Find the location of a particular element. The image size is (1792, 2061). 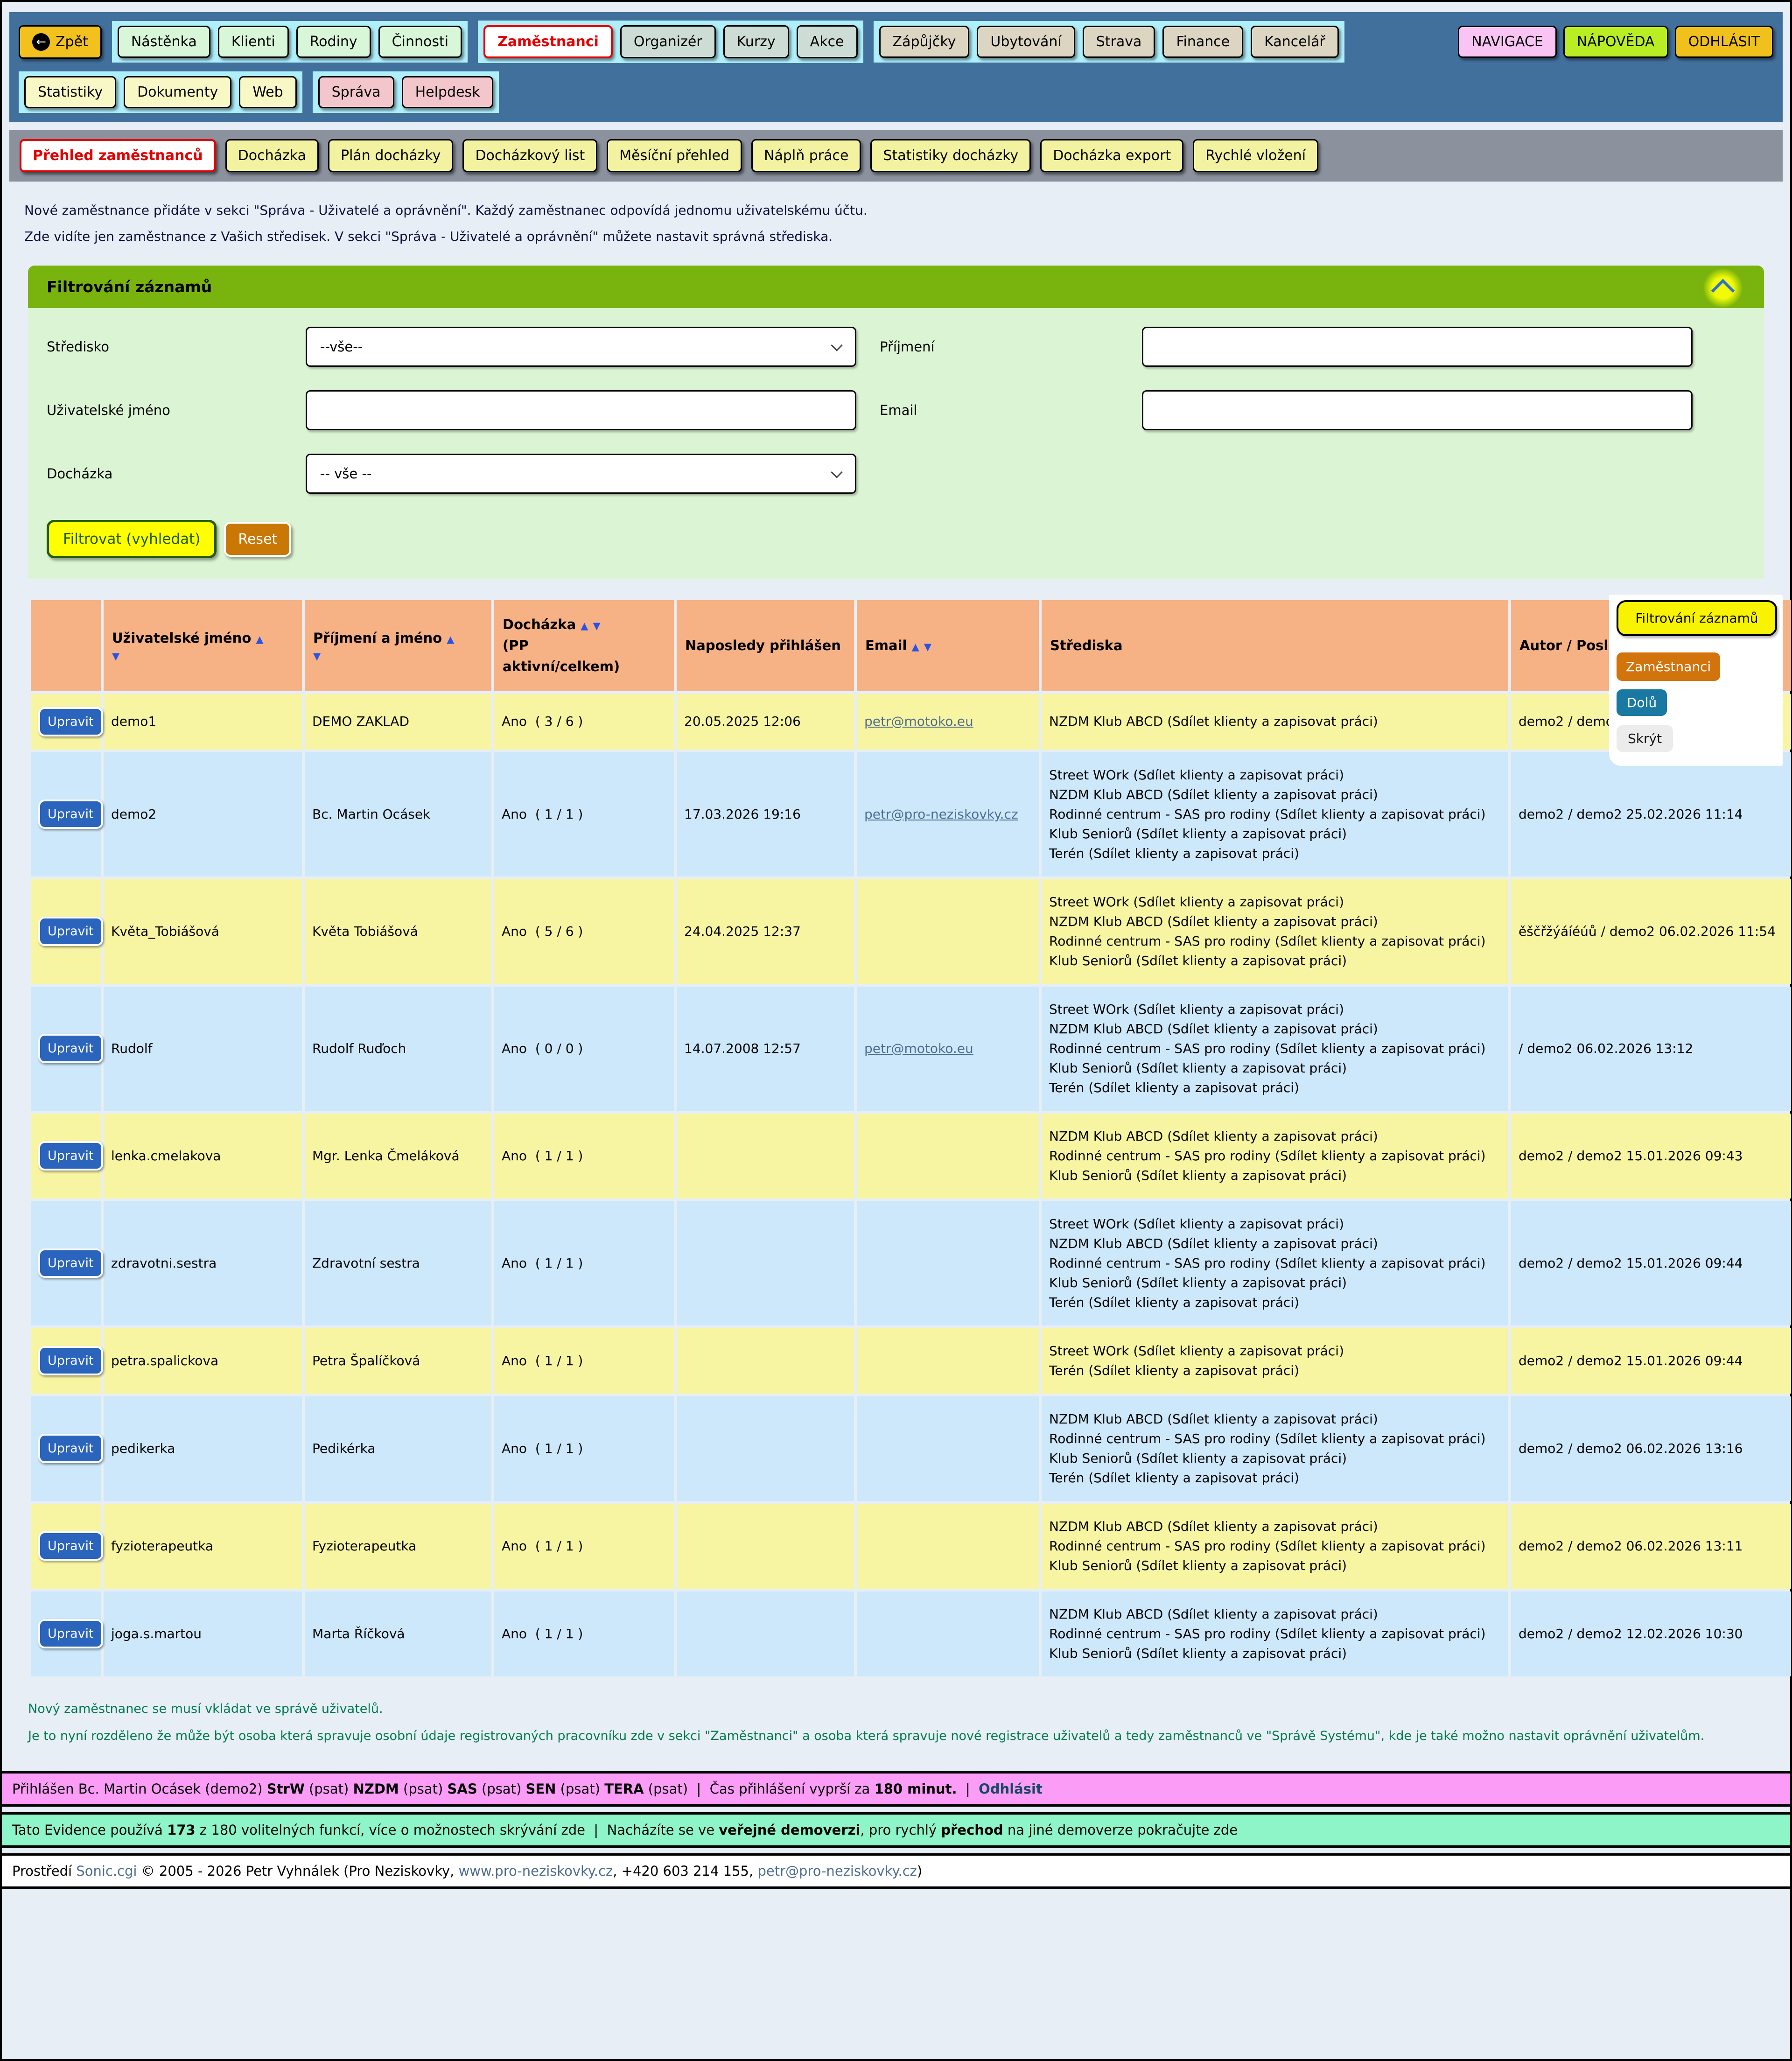

footer-link: Odhlásit is located at coordinates (1011, 1789).